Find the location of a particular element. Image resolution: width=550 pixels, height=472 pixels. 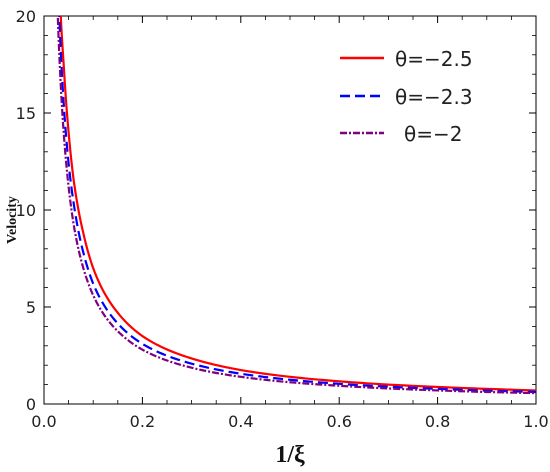

x-axis-title: 1/ξ is located at coordinates (290, 455).